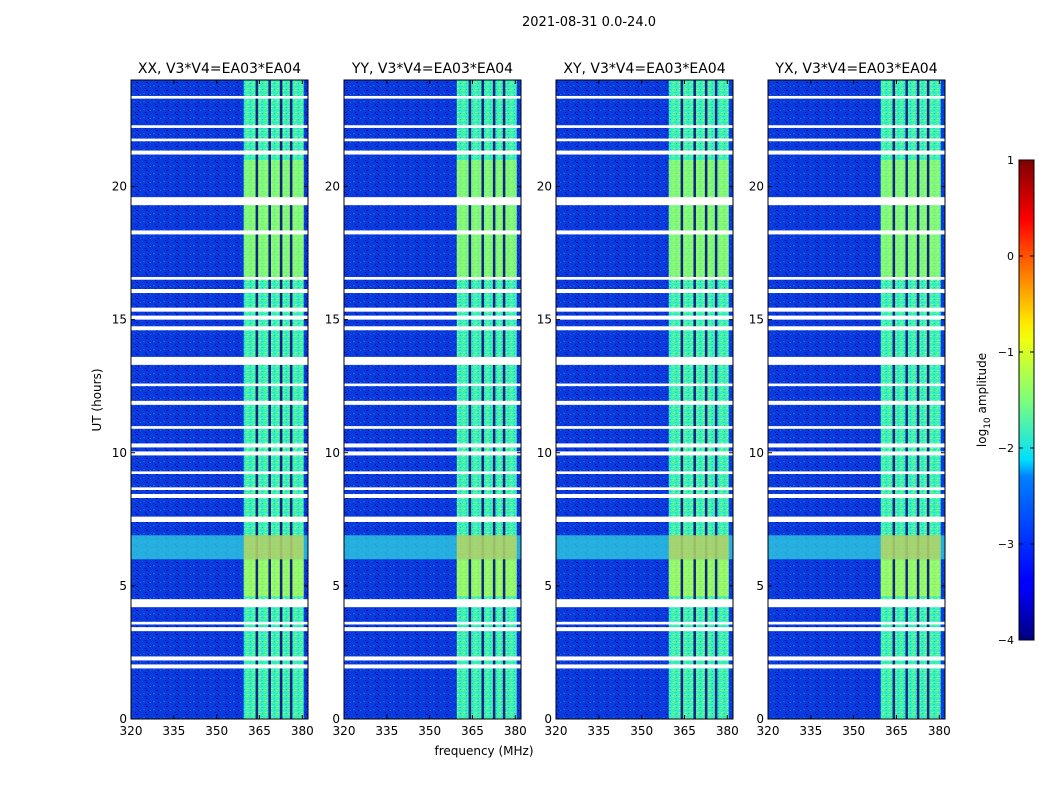  I want to click on y-tick-label: 0, so click(548, 719).